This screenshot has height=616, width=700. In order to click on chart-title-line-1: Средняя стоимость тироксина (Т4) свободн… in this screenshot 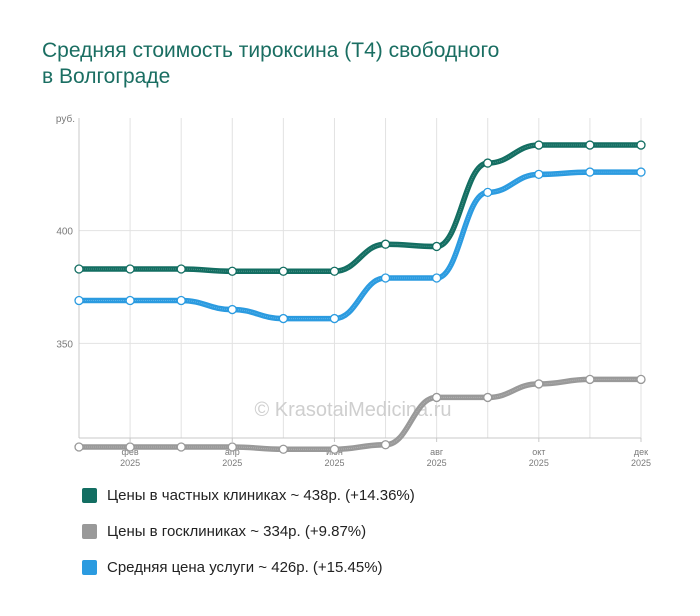, I will do `click(271, 50)`.